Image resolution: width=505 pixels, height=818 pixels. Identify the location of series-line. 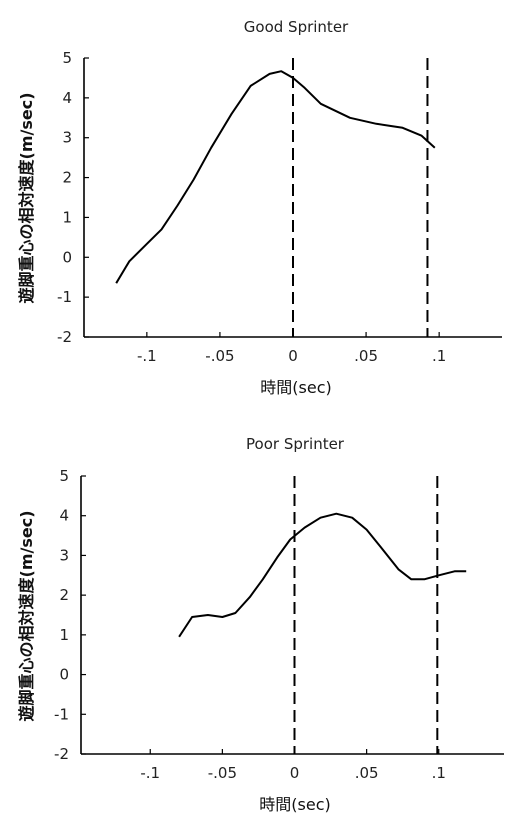
(322, 575).